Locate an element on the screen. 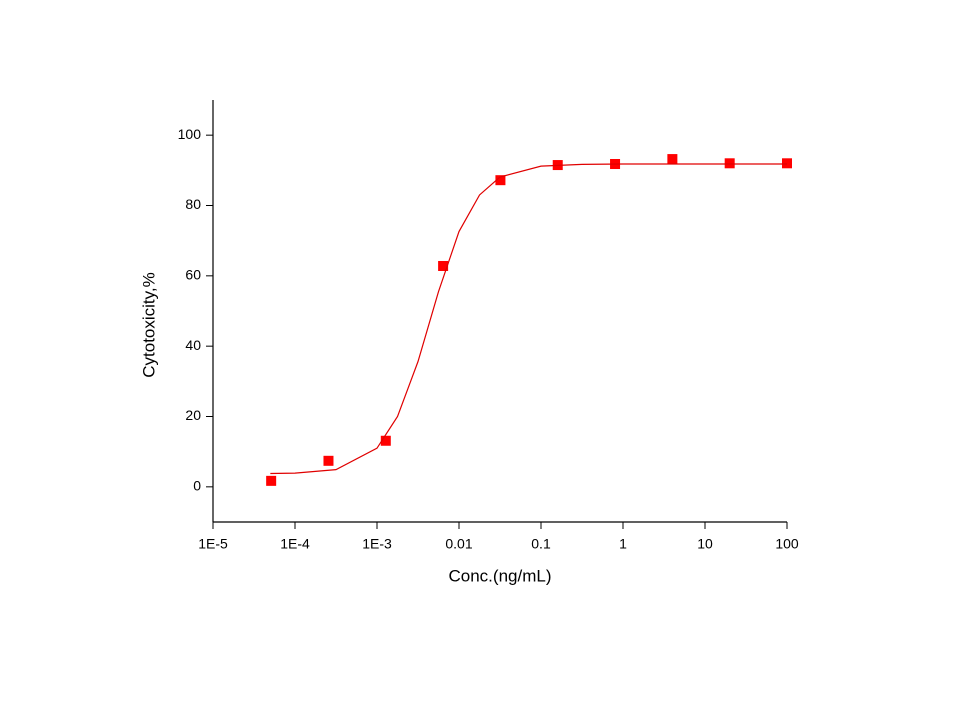 Image resolution: width=960 pixels, height=720 pixels. x-tick-label: 1E-4 is located at coordinates (295, 544).